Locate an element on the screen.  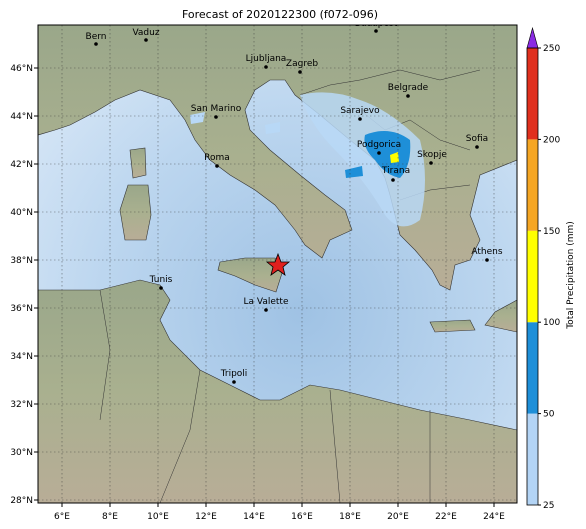
colorbar-frame is located at coordinates (532, 276).